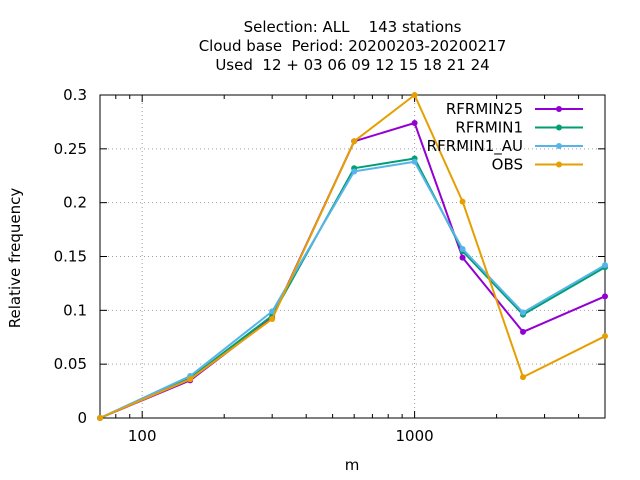  Describe the element at coordinates (352, 65) in the screenshot. I see `chart-title-line-3: Used 12 + 03 06 09 12 15 18 21 24` at that location.